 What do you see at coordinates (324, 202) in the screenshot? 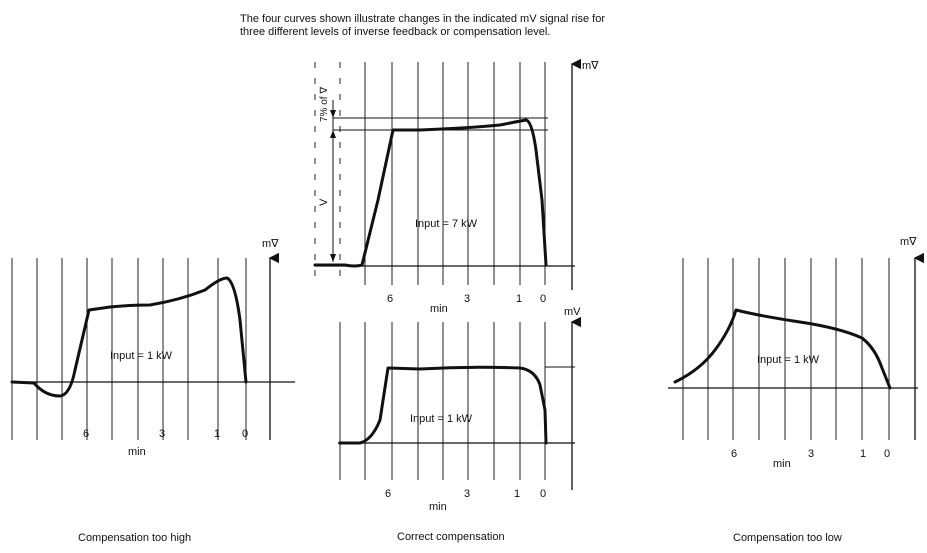
I see `v-label: V` at bounding box center [324, 202].